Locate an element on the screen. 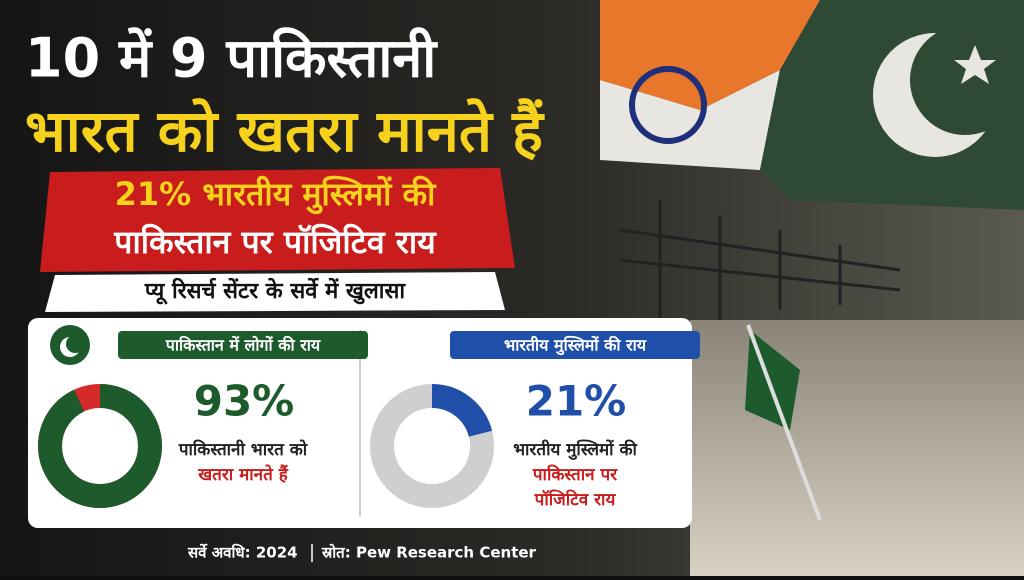 This screenshot has height=580, width=1024. caption: खतरा मानते हैं is located at coordinates (242, 474).